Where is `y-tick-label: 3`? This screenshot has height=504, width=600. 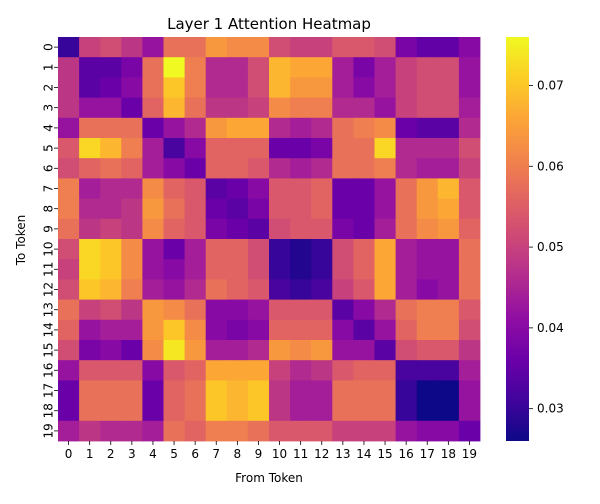
y-tick-label: 3 is located at coordinates (49, 108).